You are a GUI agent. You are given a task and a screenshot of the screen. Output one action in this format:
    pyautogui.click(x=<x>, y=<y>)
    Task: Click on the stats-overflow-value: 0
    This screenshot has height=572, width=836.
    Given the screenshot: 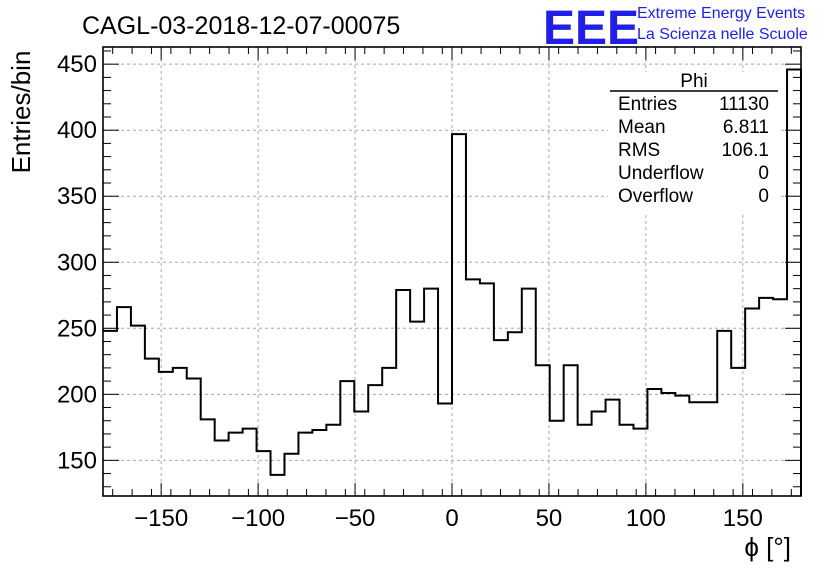 What is the action you would take?
    pyautogui.click(x=763, y=196)
    